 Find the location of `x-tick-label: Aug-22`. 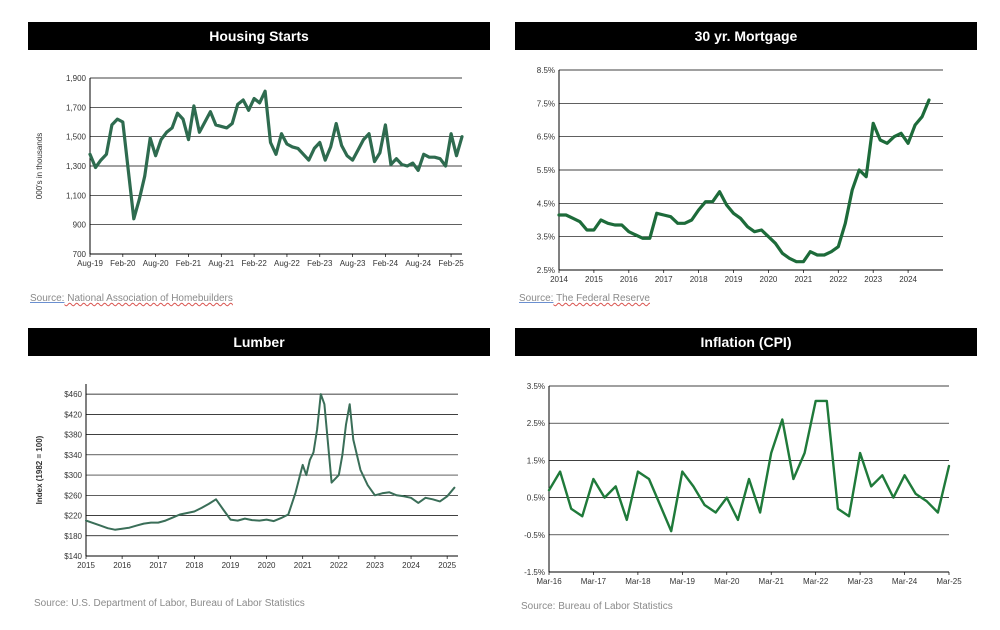

x-tick-label: Aug-22 is located at coordinates (287, 263).